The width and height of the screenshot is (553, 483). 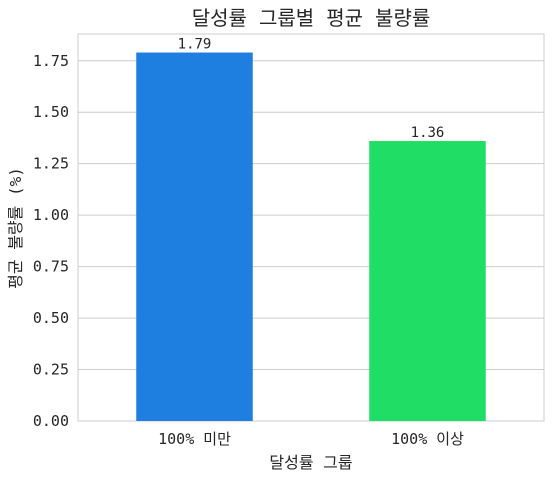 What do you see at coordinates (51, 318) in the screenshot?
I see `y-tick-label: 0.50` at bounding box center [51, 318].